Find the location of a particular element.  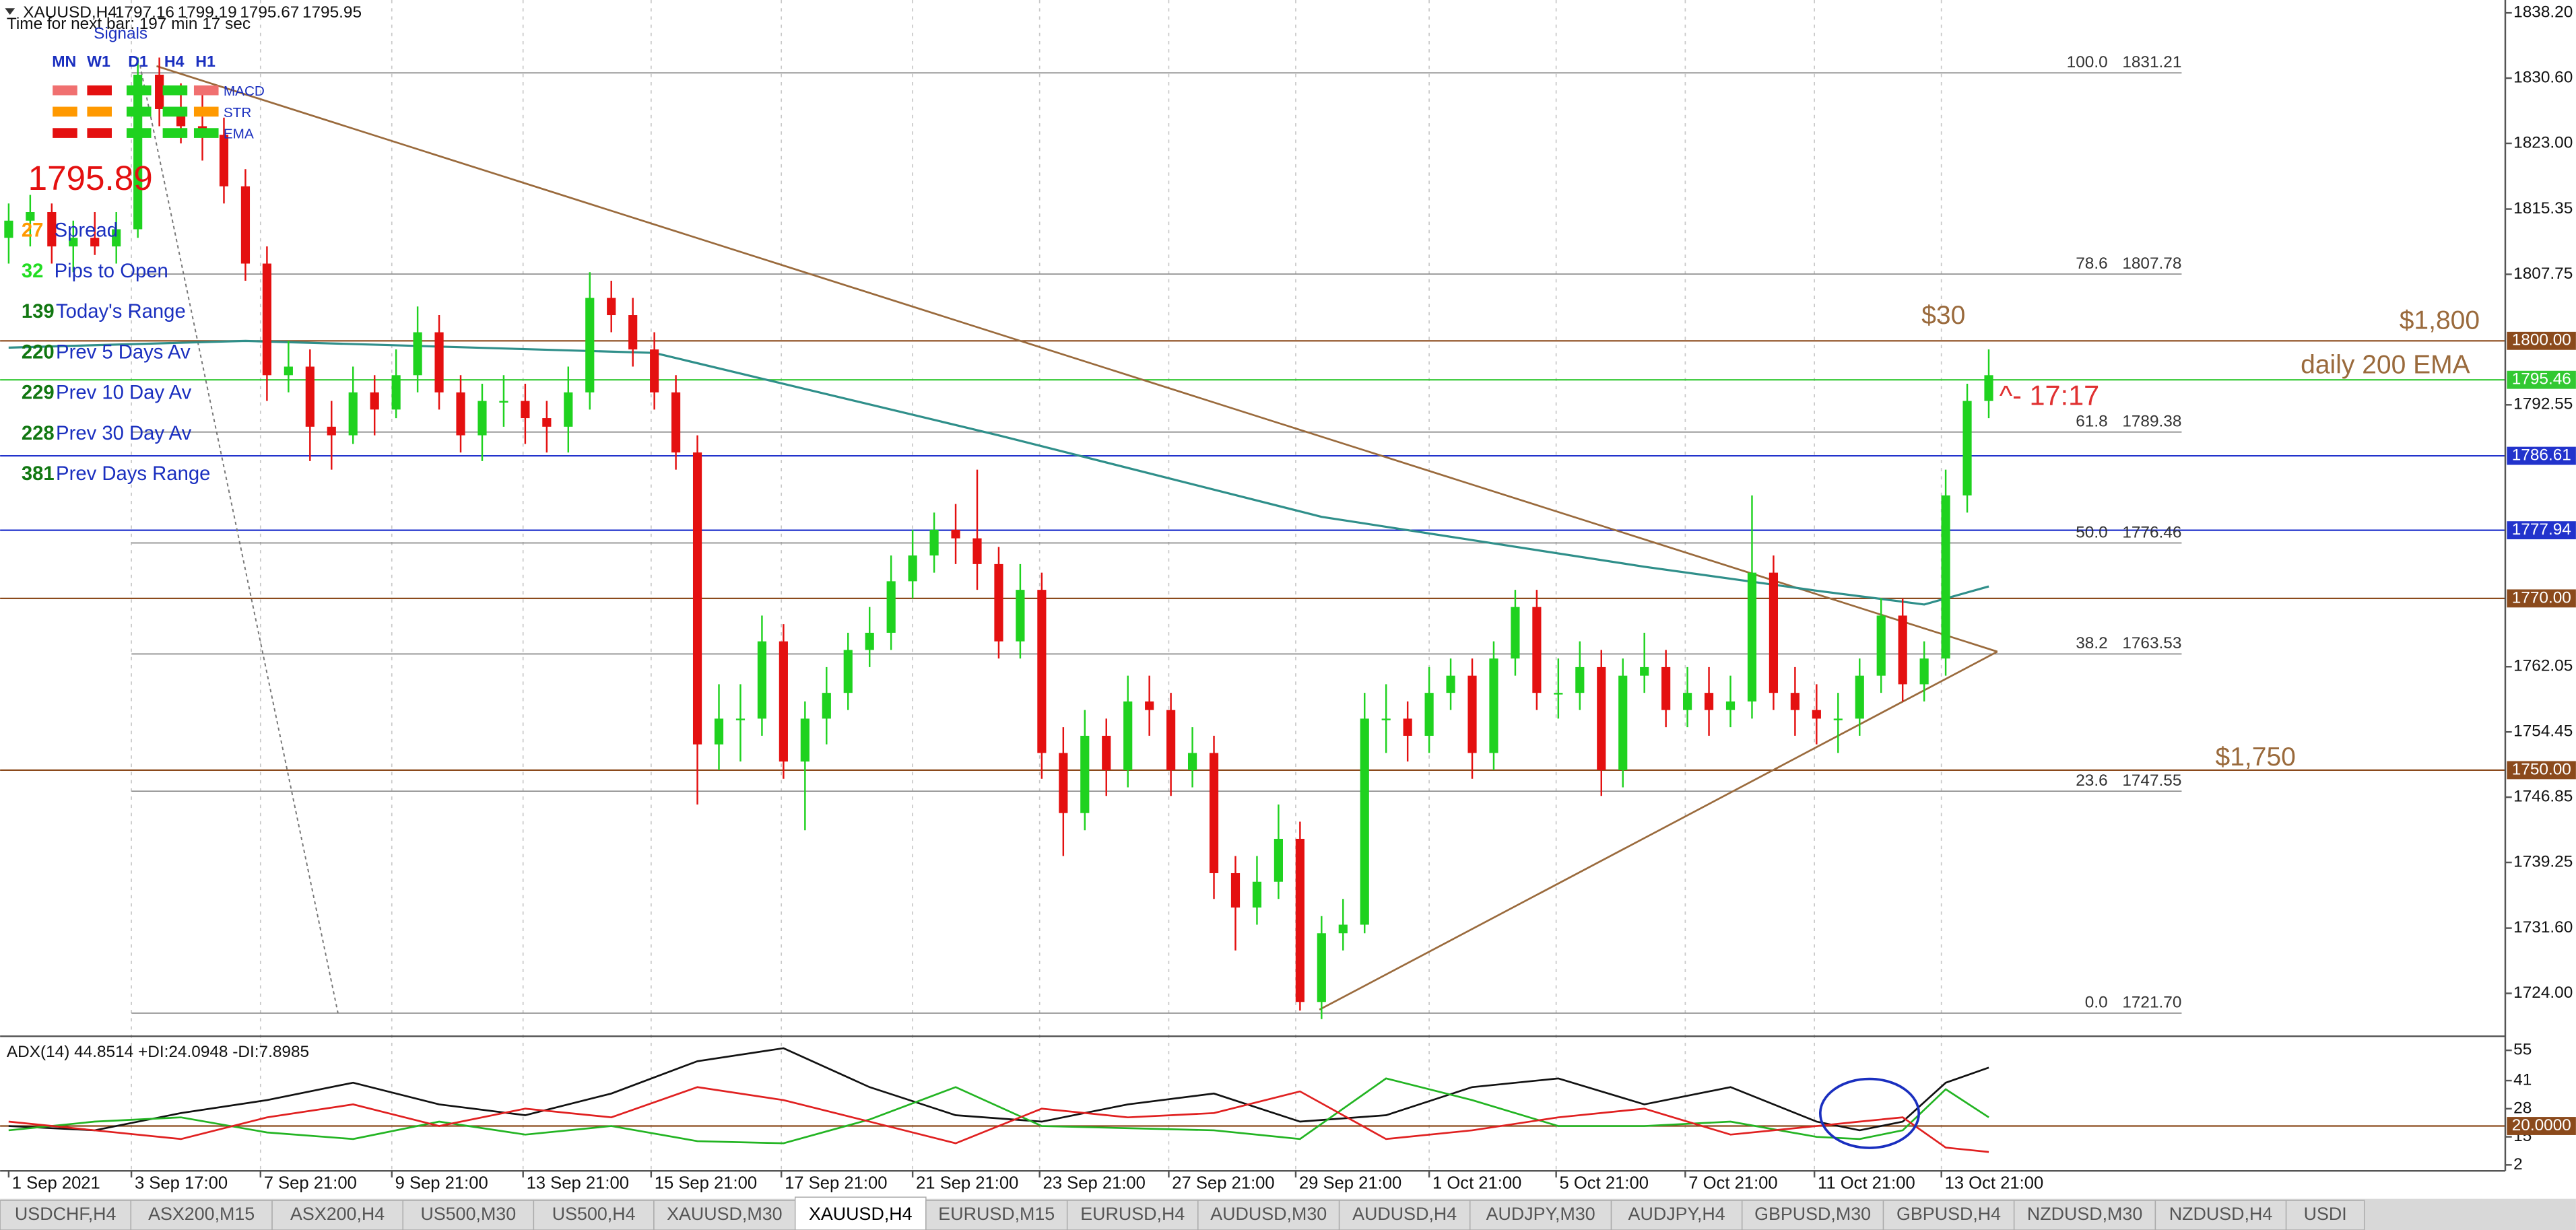

tab-label: NZDUSD,H4 is located at coordinates (2221, 1214).